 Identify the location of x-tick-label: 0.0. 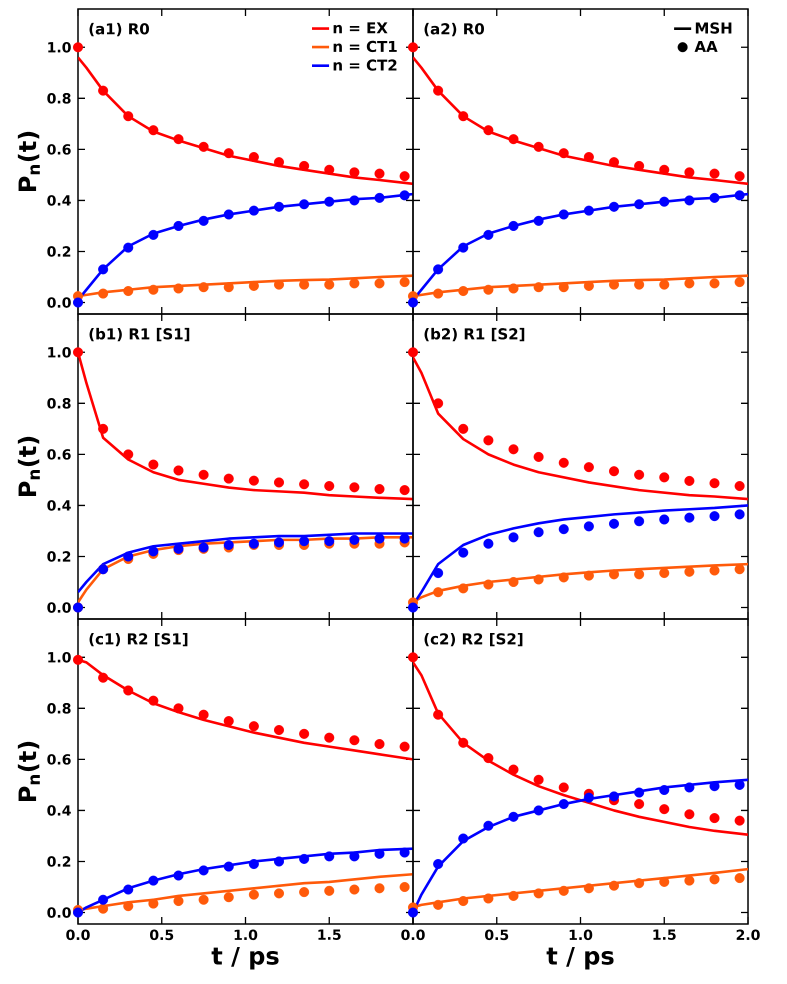
(78, 935).